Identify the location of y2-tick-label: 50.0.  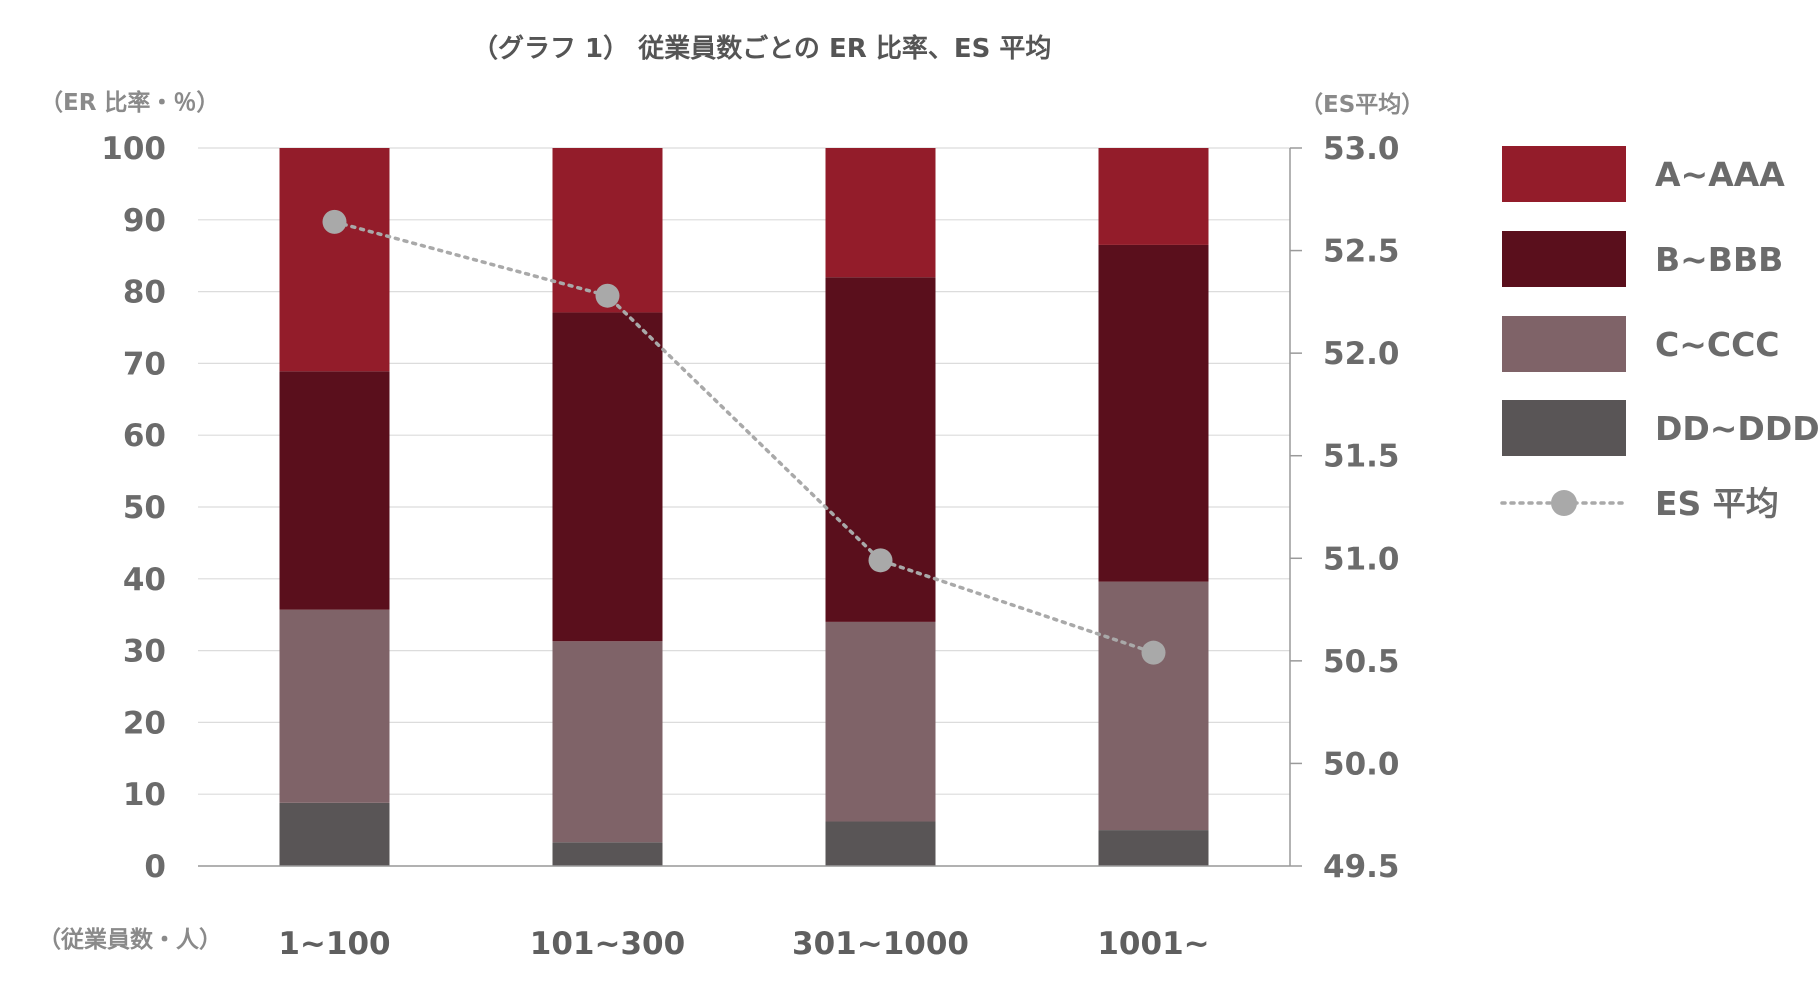
(1361, 764).